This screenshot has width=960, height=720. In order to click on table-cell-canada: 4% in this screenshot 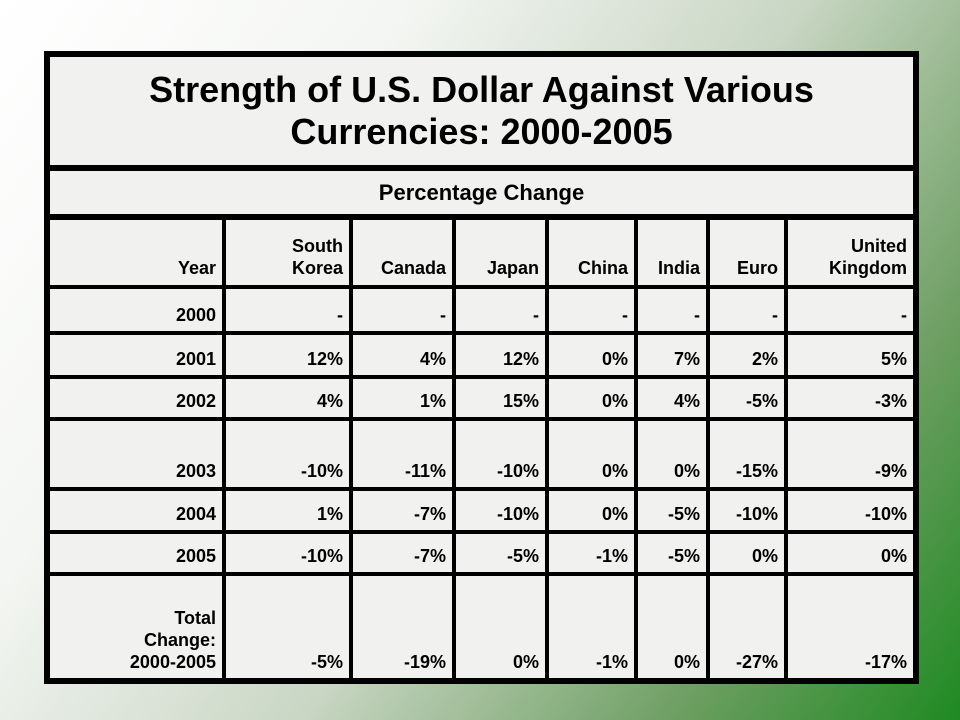, I will do `click(402, 355)`.